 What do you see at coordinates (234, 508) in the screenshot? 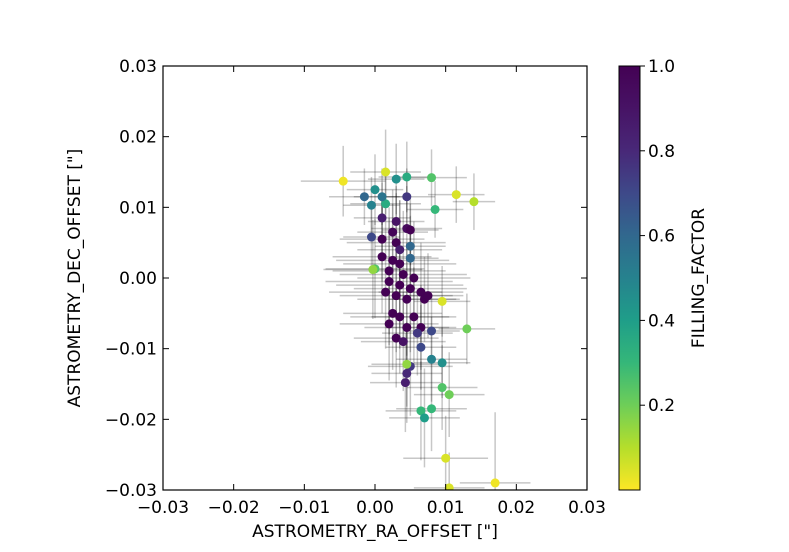
I see `x-tick-label: −0.02` at bounding box center [234, 508].